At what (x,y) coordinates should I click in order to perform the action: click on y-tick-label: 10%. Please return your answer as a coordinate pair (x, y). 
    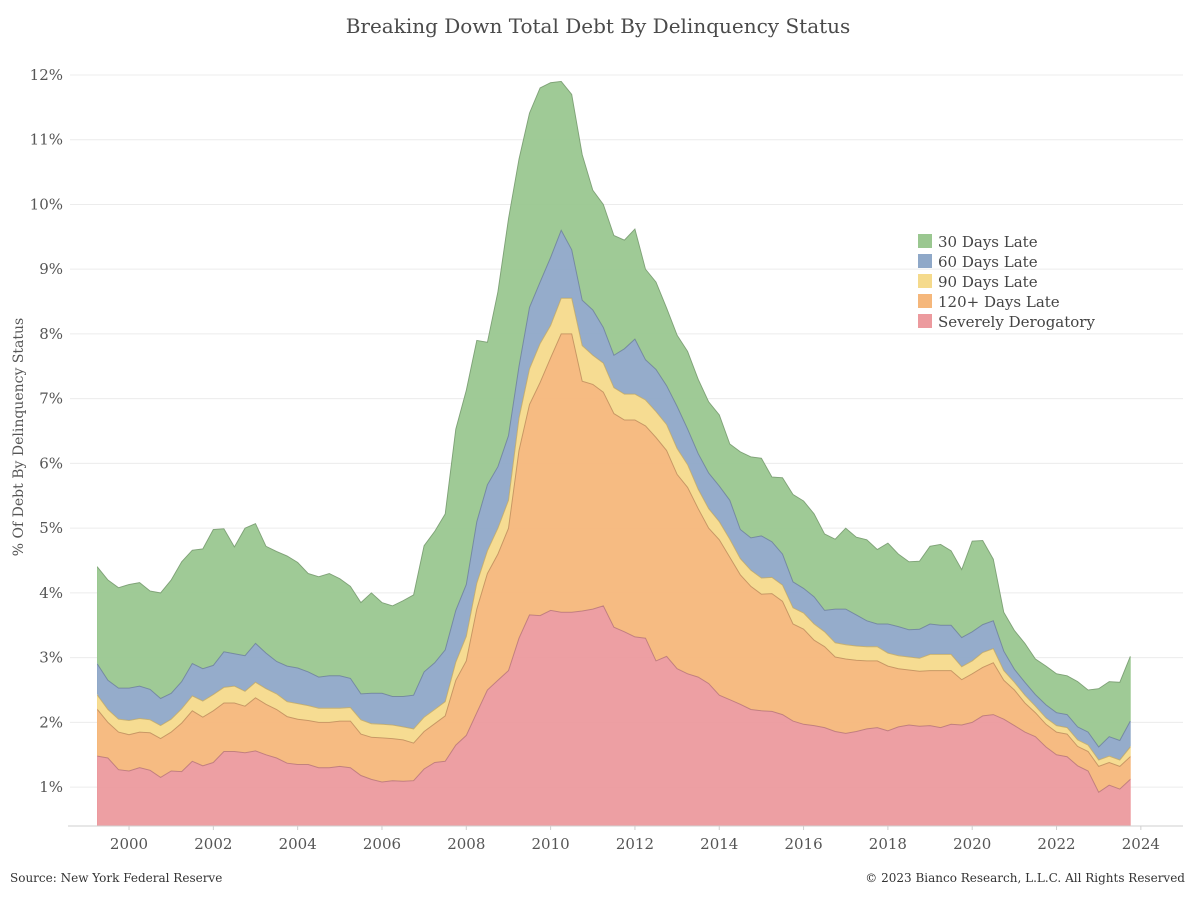
    Looking at the image, I should click on (46, 204).